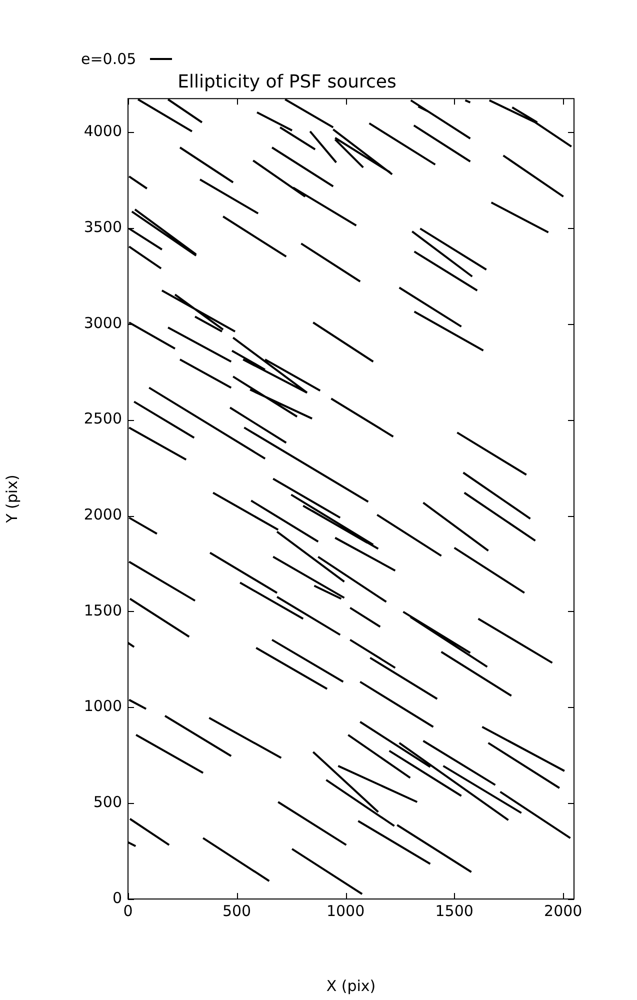  What do you see at coordinates (103, 323) in the screenshot?
I see `y-tick-label: 3000` at bounding box center [103, 323].